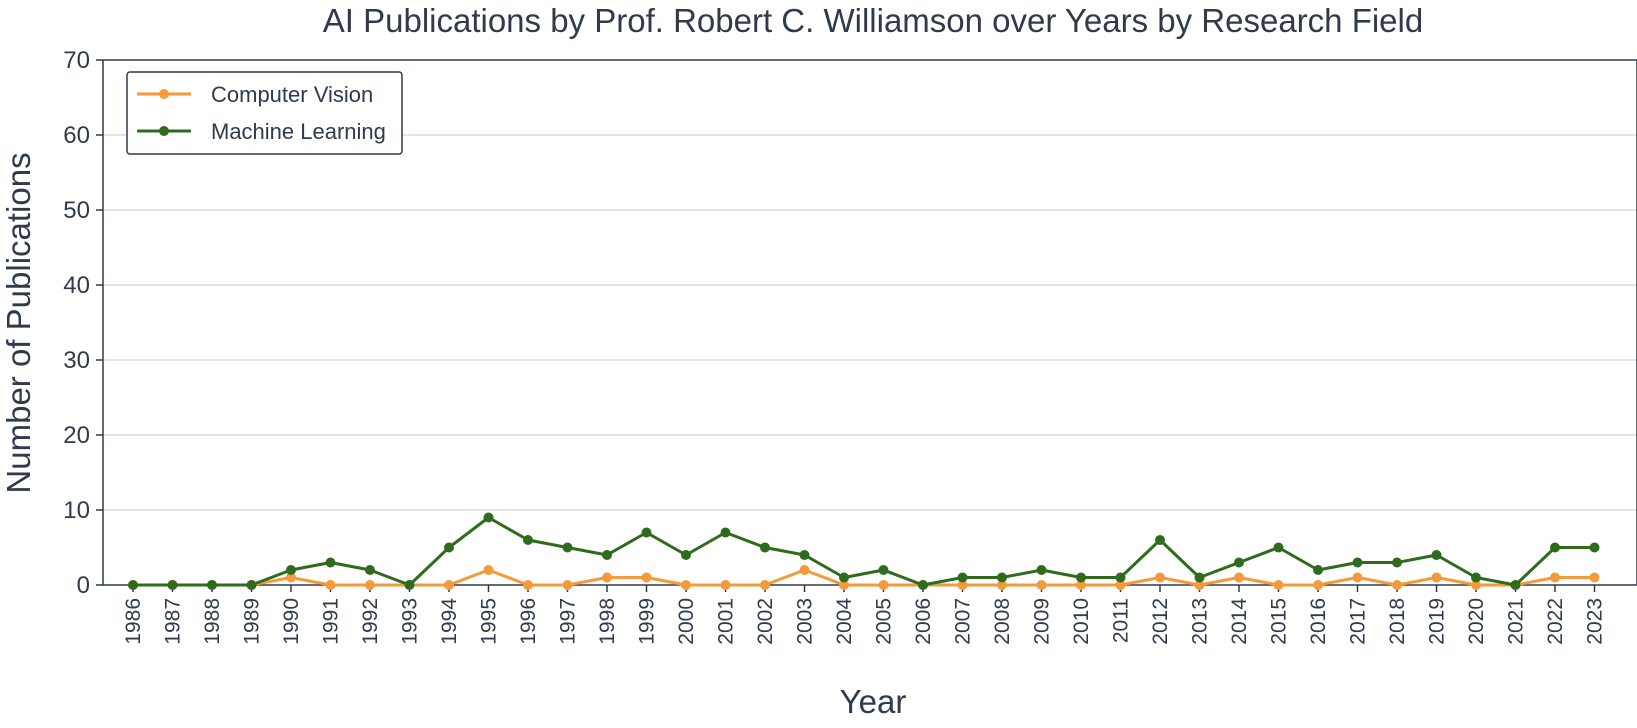 The image size is (1637, 728). What do you see at coordinates (76, 435) in the screenshot?
I see `y-tick-label: 20` at bounding box center [76, 435].